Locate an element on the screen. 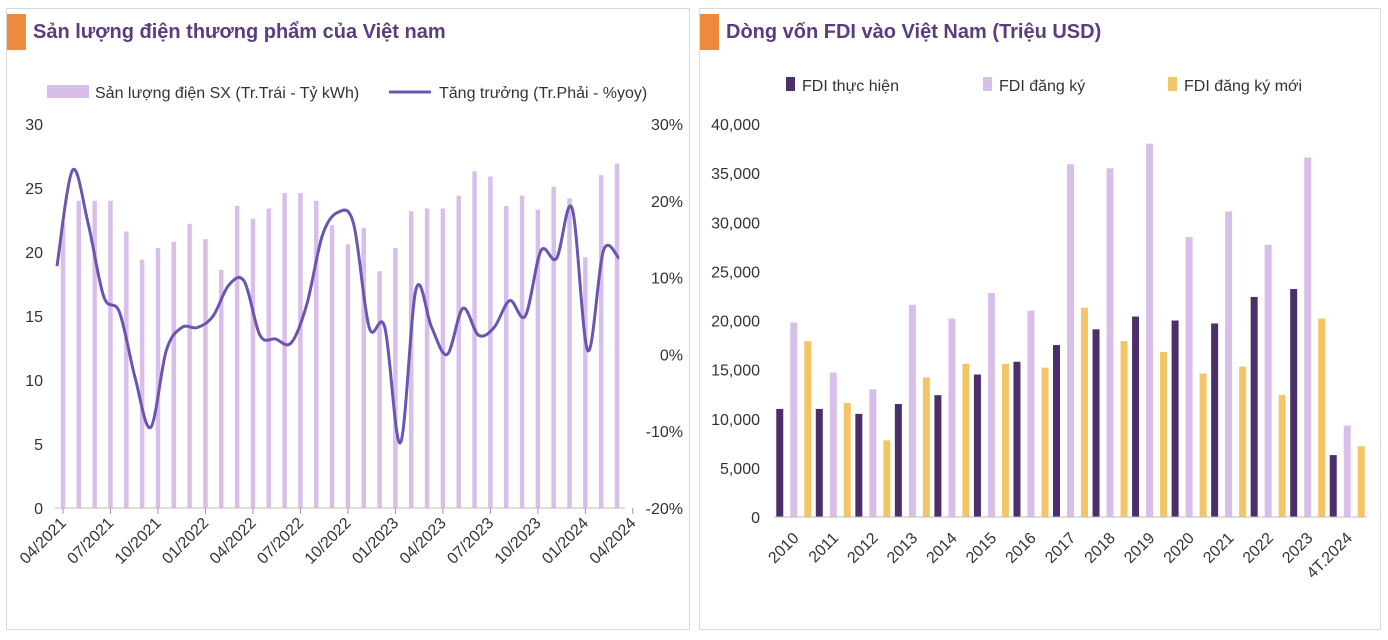  y-right-tick-label: 30% is located at coordinates (667, 125).